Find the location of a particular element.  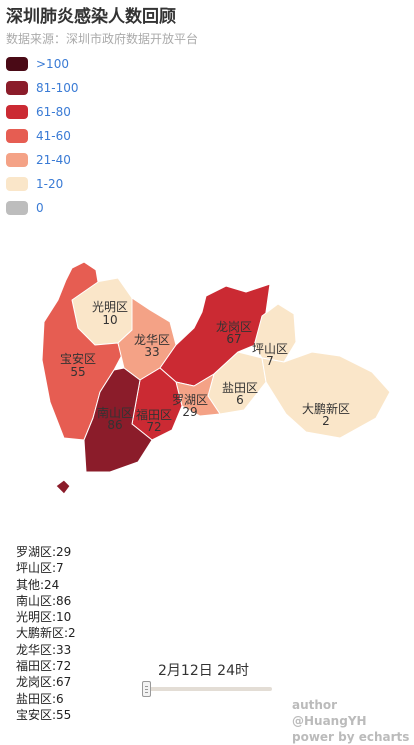

legend-item-41-60: 41-60 is located at coordinates (42, 136).